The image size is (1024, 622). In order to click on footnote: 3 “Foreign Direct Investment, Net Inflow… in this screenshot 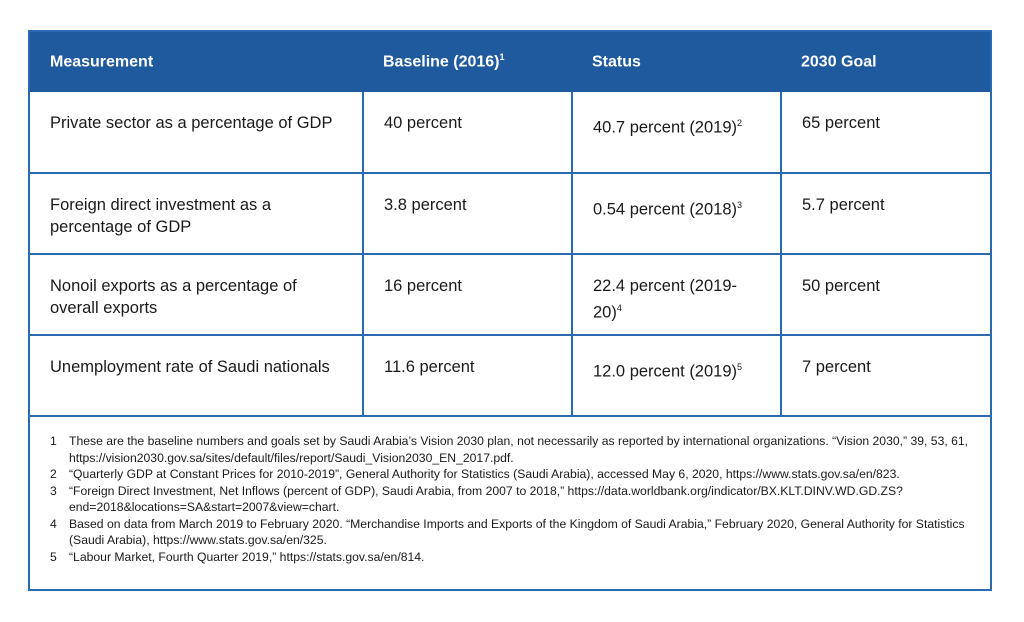, I will do `click(510, 499)`.